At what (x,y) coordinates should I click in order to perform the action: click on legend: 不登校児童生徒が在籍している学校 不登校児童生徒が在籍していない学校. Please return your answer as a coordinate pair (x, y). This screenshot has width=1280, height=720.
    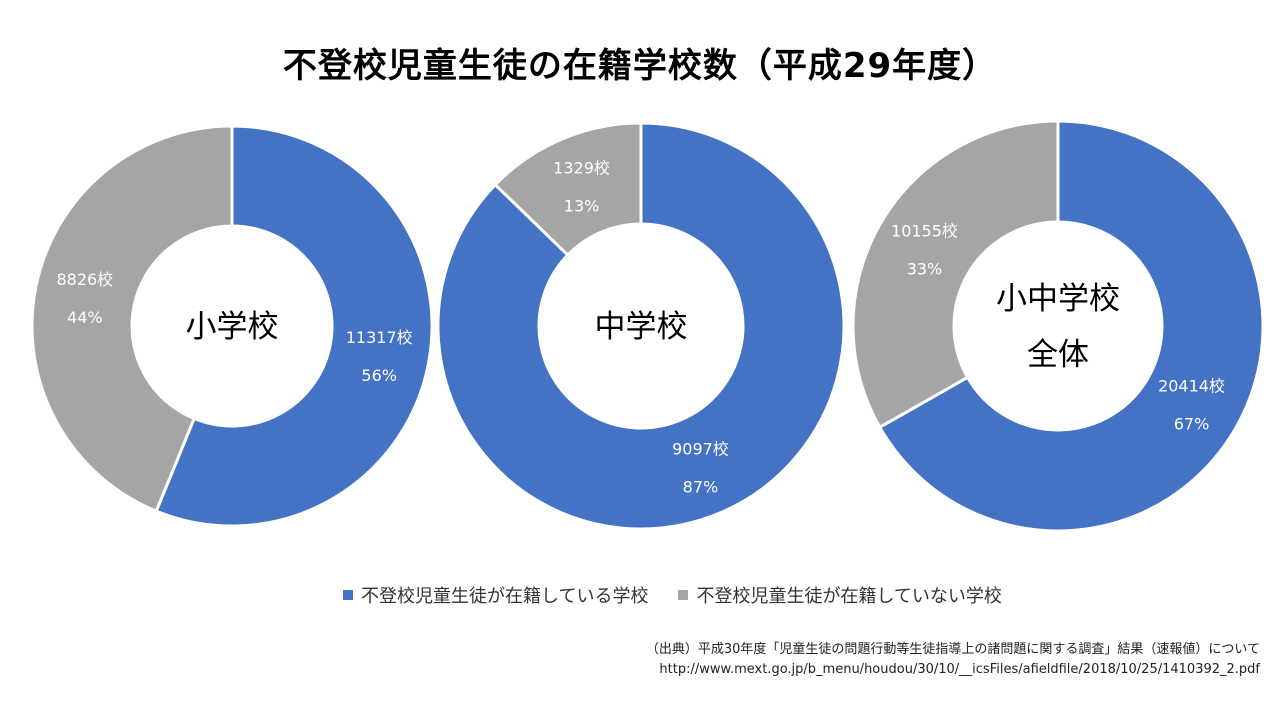
    Looking at the image, I should click on (687, 595).